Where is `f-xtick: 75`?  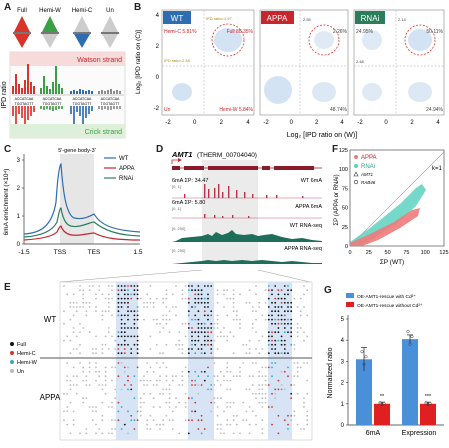 f-xtick: 75 is located at coordinates (406, 253).